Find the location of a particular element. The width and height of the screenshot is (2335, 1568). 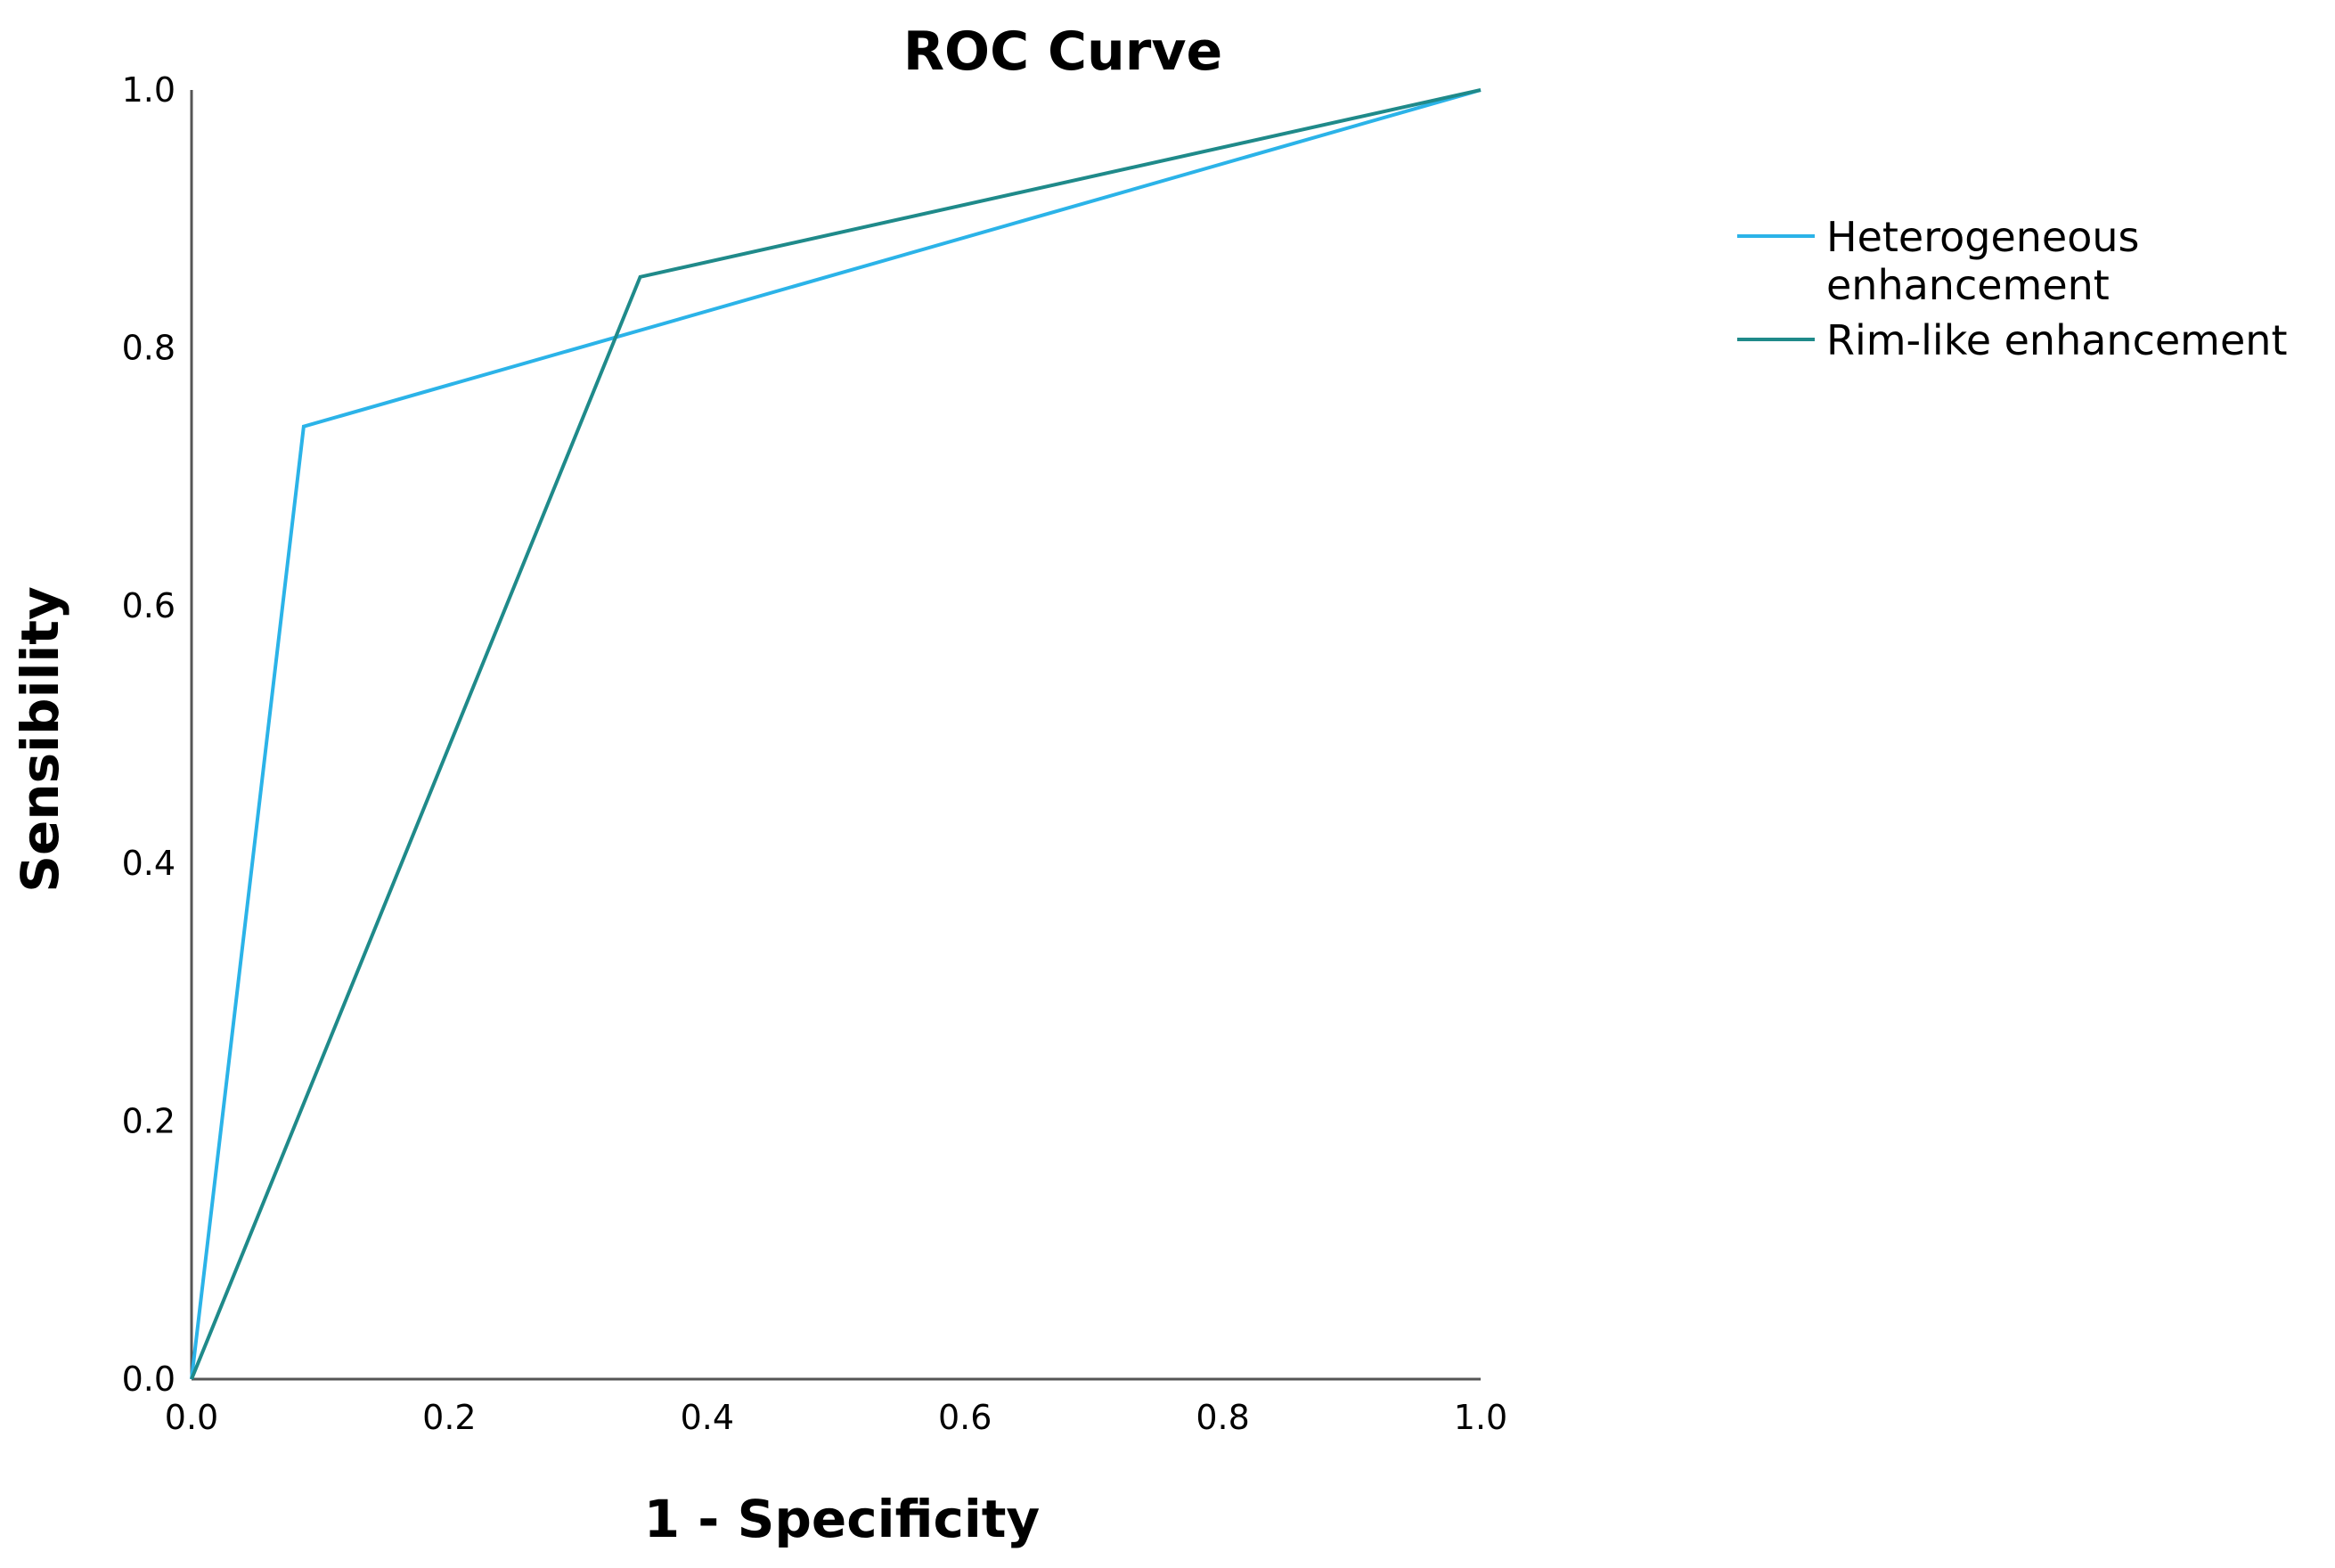

x-tick-labels: 0.0 0.2 0.4 0.6 0.8 1.0 is located at coordinates (836, 1417).